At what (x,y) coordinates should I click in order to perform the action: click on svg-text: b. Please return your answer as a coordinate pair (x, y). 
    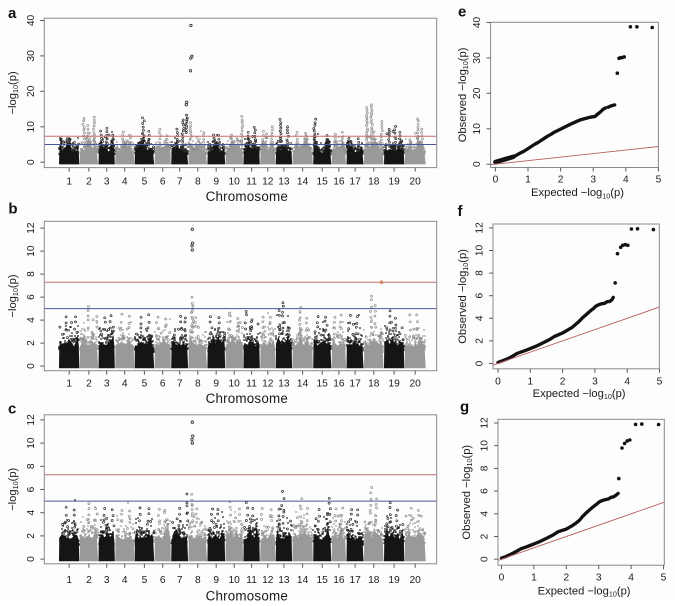
    Looking at the image, I should click on (12, 209).